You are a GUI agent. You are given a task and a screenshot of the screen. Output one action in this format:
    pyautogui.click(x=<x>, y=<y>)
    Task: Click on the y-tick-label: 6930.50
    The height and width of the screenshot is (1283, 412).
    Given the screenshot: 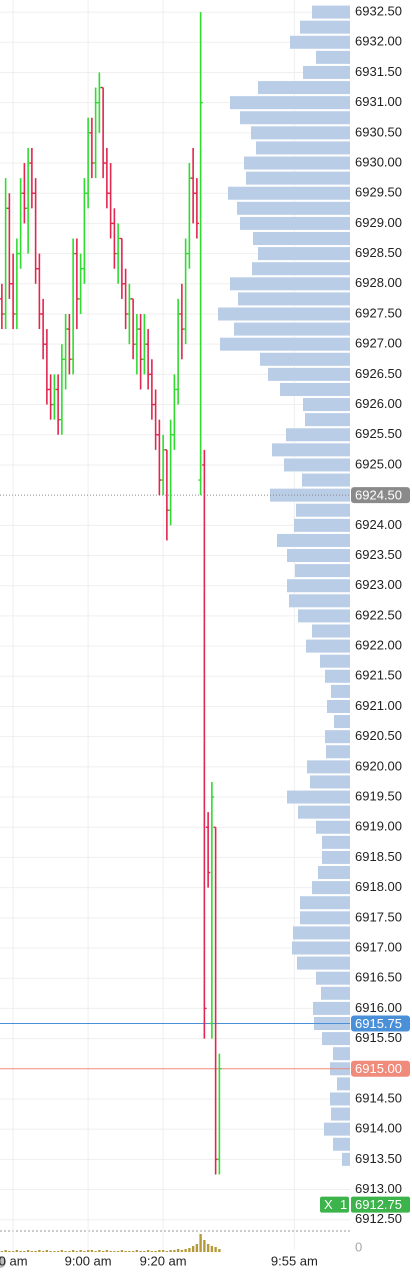 What is the action you would take?
    pyautogui.click(x=378, y=131)
    